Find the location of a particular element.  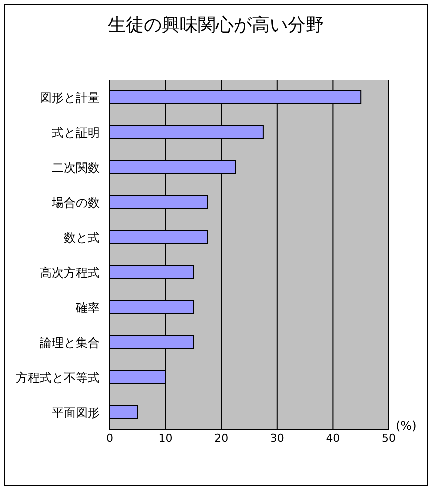

chart-title: 生徒の興味関心が高い分野 is located at coordinates (216, 26).